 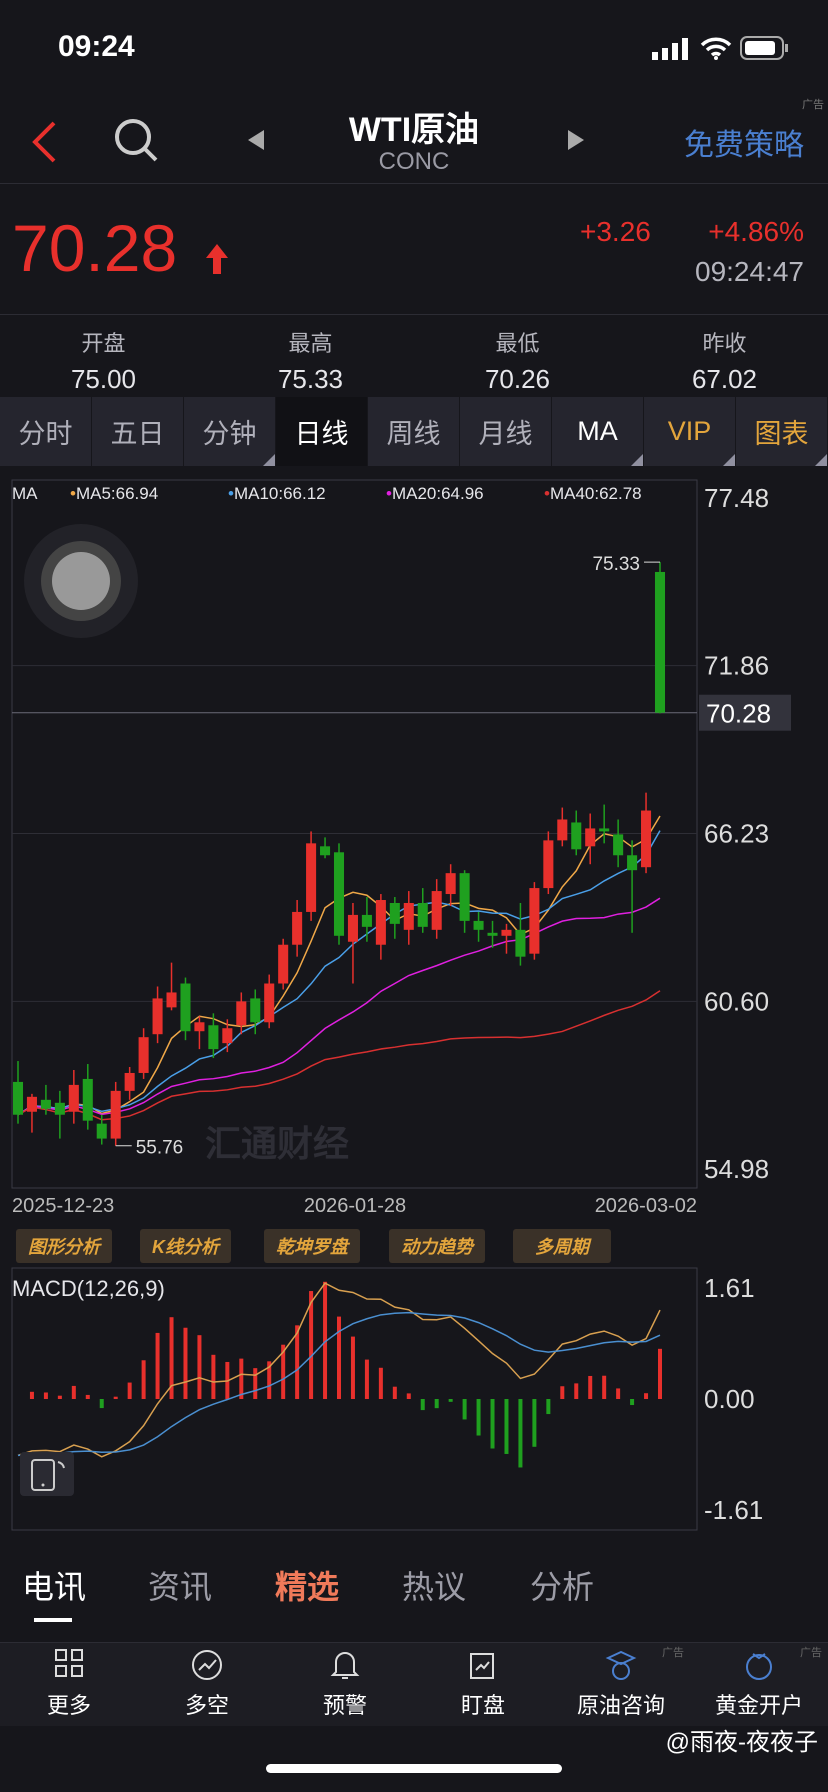 What do you see at coordinates (736, 1001) in the screenshot?
I see `y-tick-label: 60.60` at bounding box center [736, 1001].